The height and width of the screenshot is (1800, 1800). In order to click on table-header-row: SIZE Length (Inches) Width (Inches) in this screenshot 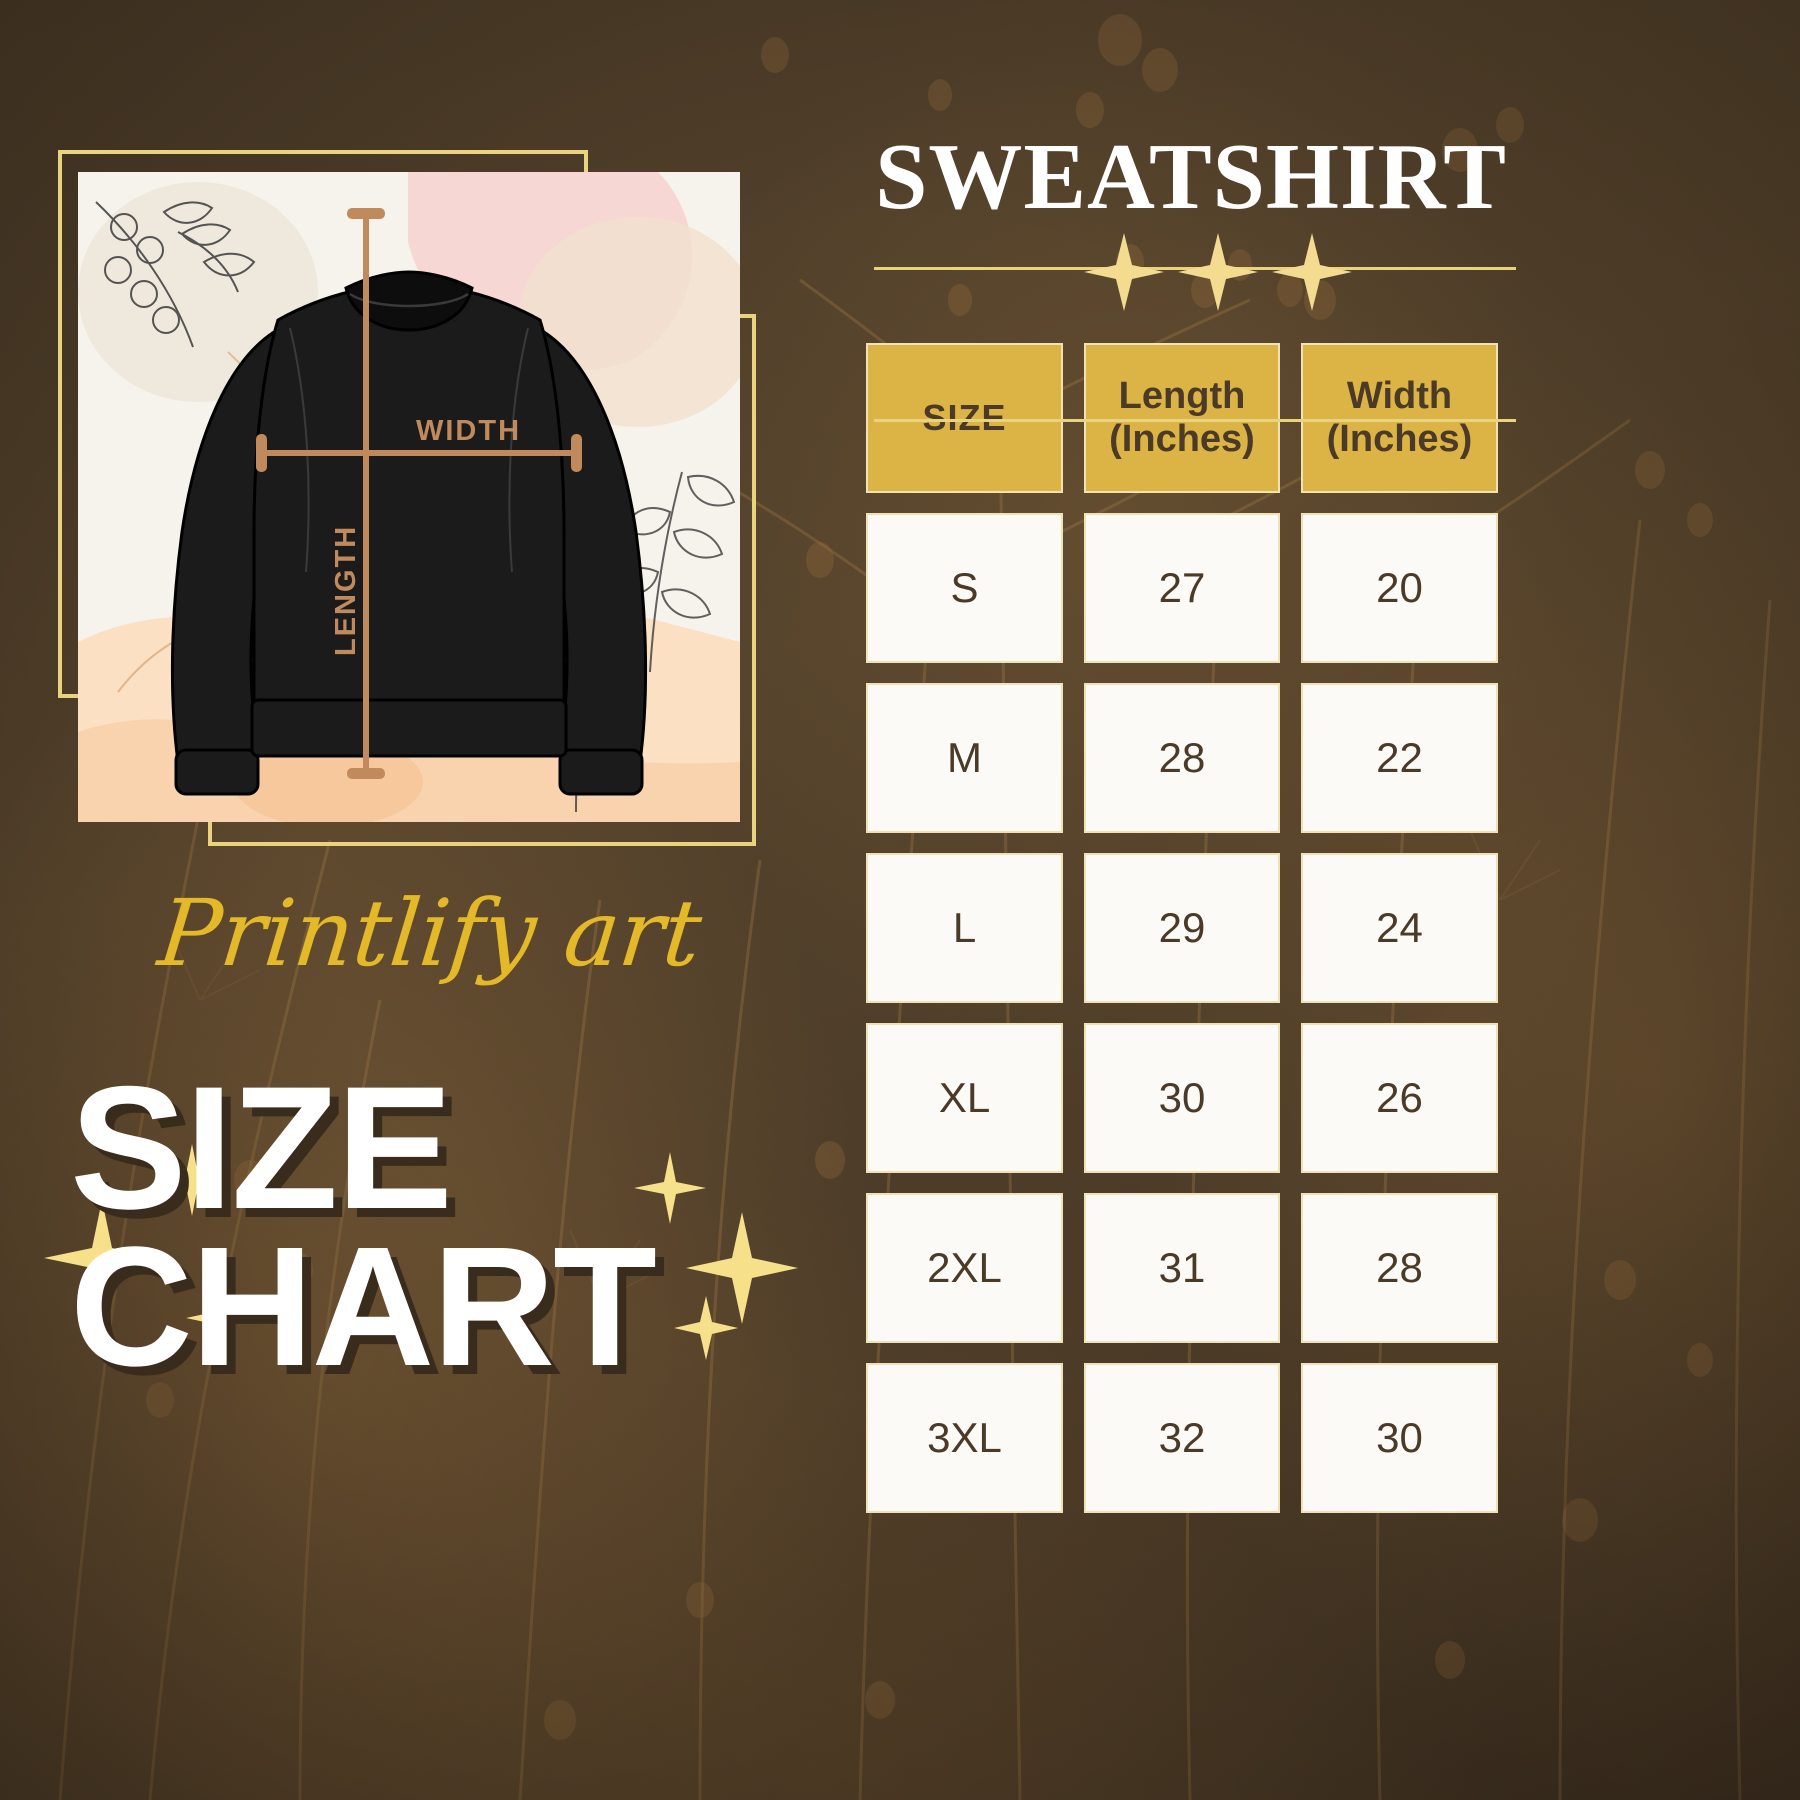, I will do `click(1191, 417)`.